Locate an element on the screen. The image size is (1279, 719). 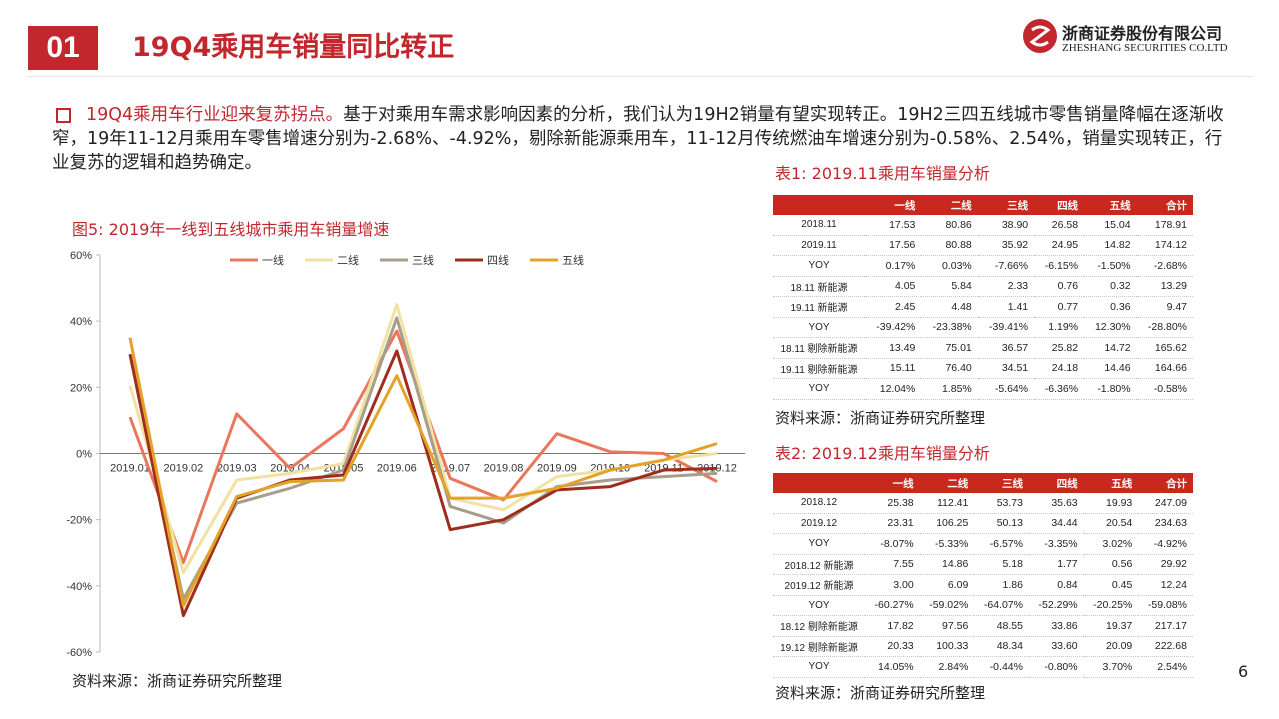
slide-title: 19Q4乘用车销量同比转正 is located at coordinates (293, 47).